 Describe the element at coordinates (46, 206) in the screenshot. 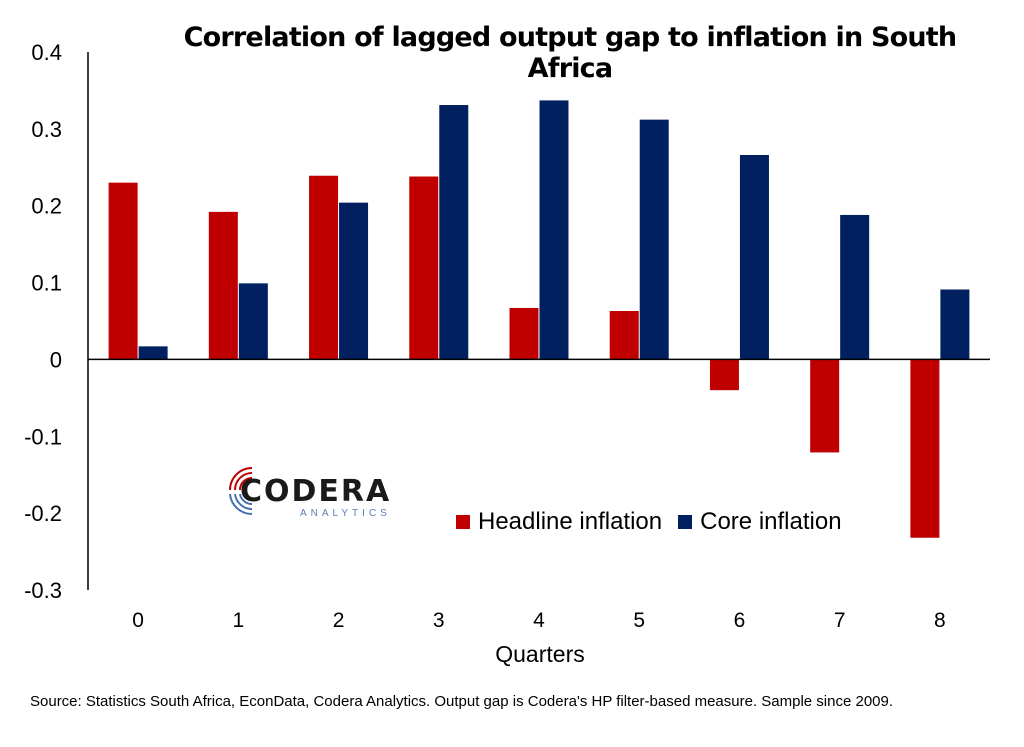

I see `y-tick-label: 0.2` at that location.